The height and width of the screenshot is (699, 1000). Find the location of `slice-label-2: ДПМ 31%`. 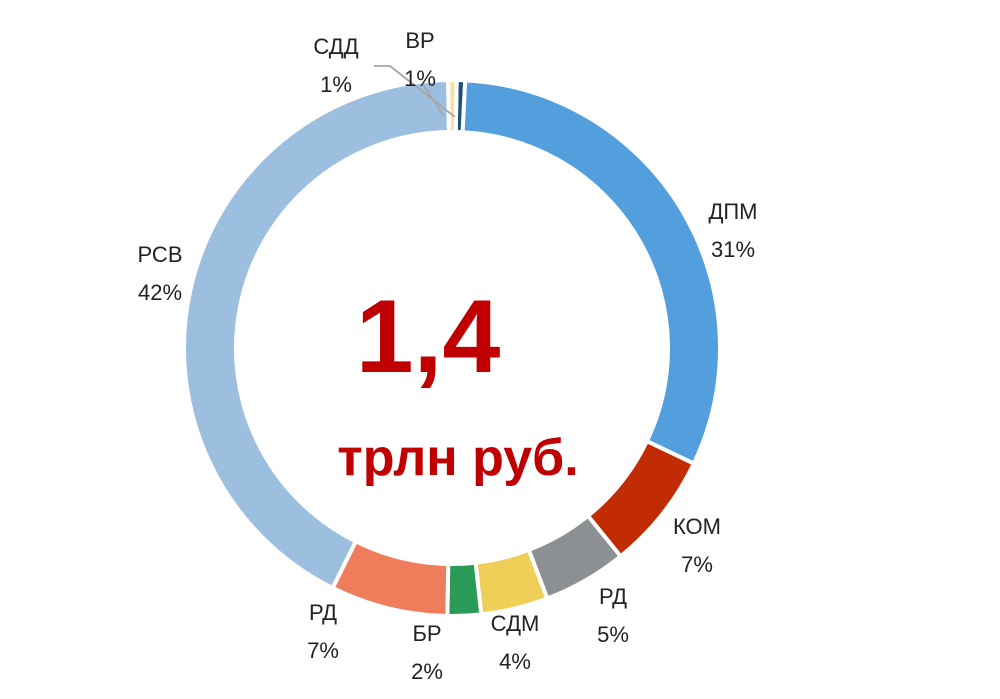

slice-label-2: ДПМ 31% is located at coordinates (732, 230).